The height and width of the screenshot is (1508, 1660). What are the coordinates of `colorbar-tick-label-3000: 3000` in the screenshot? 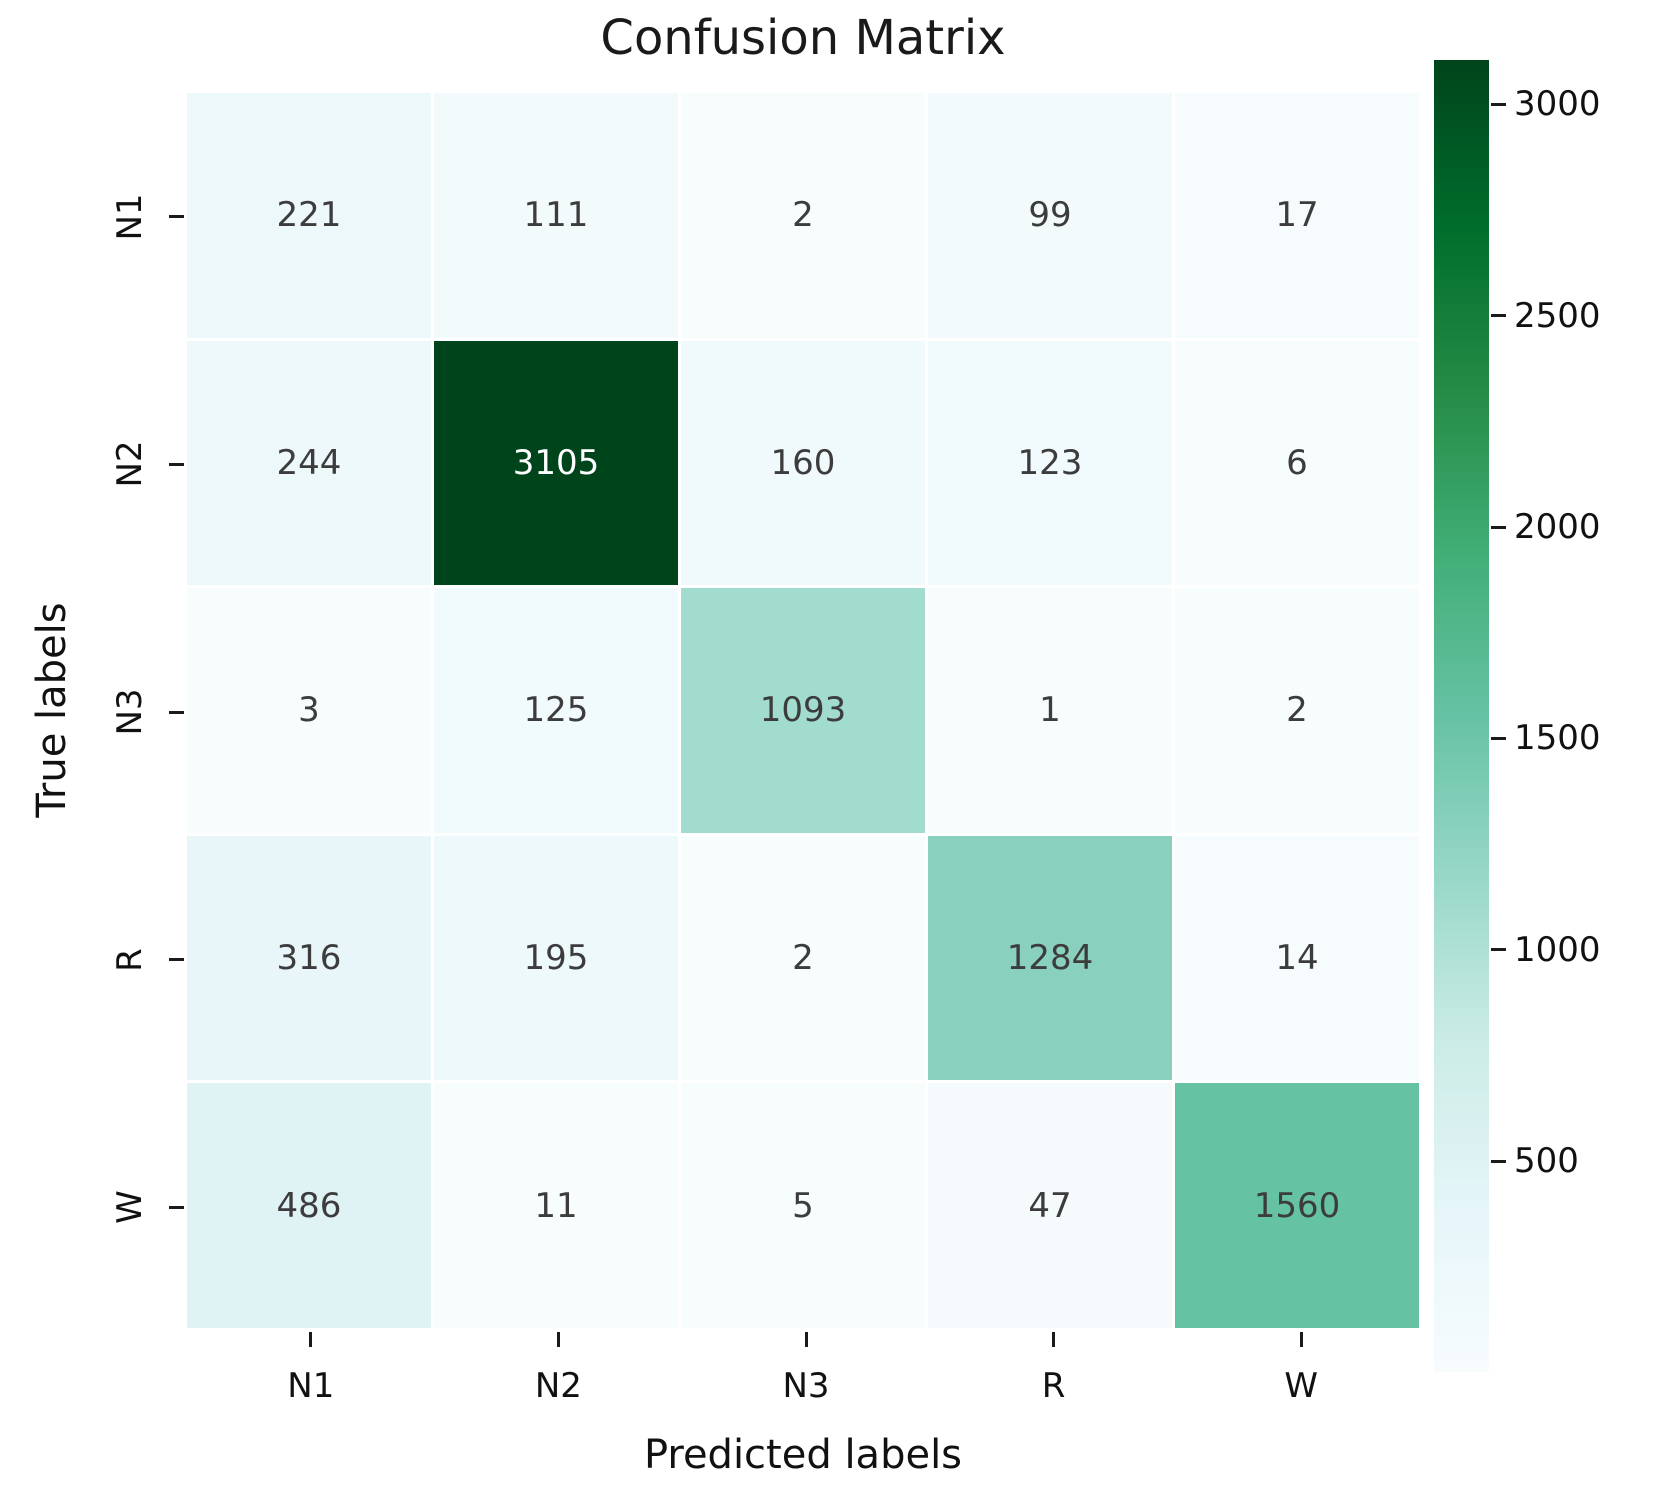 It's located at (1557, 104).